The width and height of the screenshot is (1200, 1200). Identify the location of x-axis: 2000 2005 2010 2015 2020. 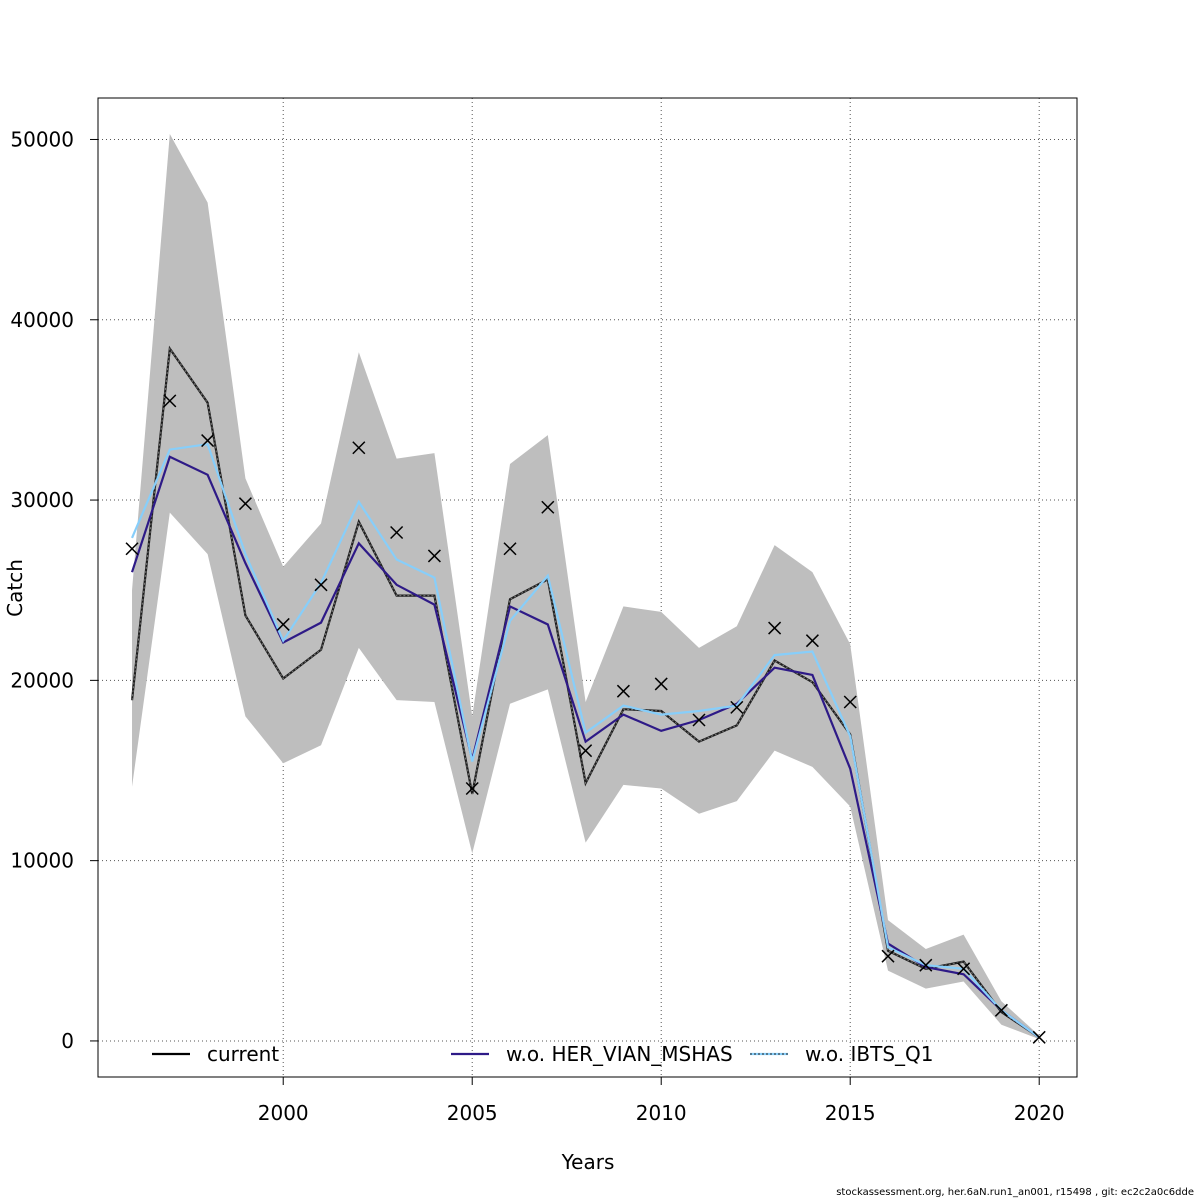
(661, 1101).